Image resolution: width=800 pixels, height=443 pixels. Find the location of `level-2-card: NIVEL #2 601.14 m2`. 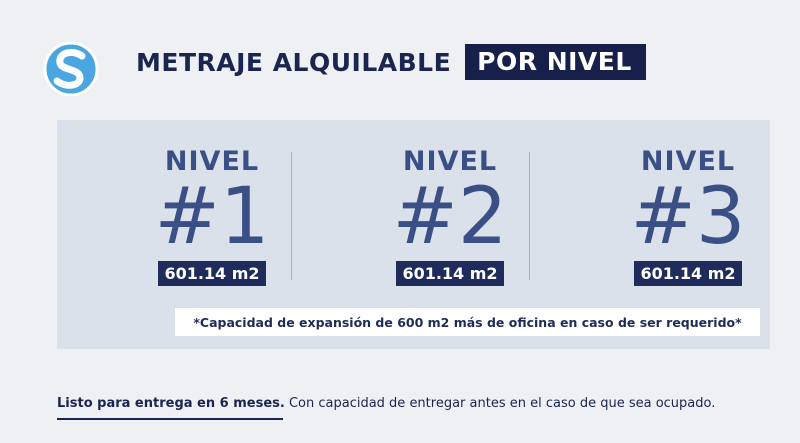

level-2-card: NIVEL #2 601.14 m2 is located at coordinates (450, 216).